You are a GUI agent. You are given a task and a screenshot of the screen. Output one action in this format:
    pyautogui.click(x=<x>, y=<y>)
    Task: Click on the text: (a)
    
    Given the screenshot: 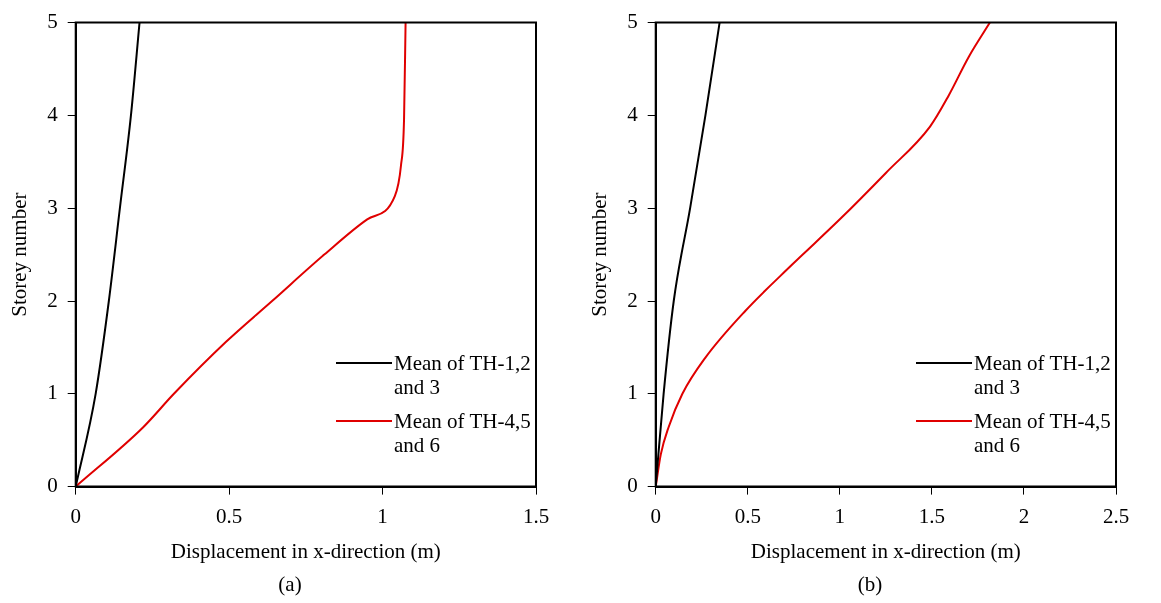 What is the action you would take?
    pyautogui.click(x=290, y=584)
    